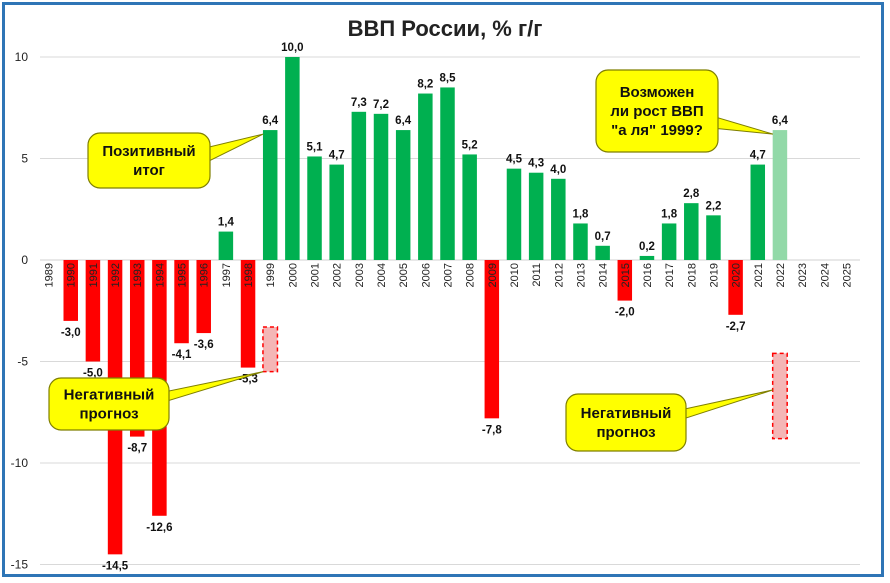  I want to click on data-label-2022: 6,4, so click(780, 121).